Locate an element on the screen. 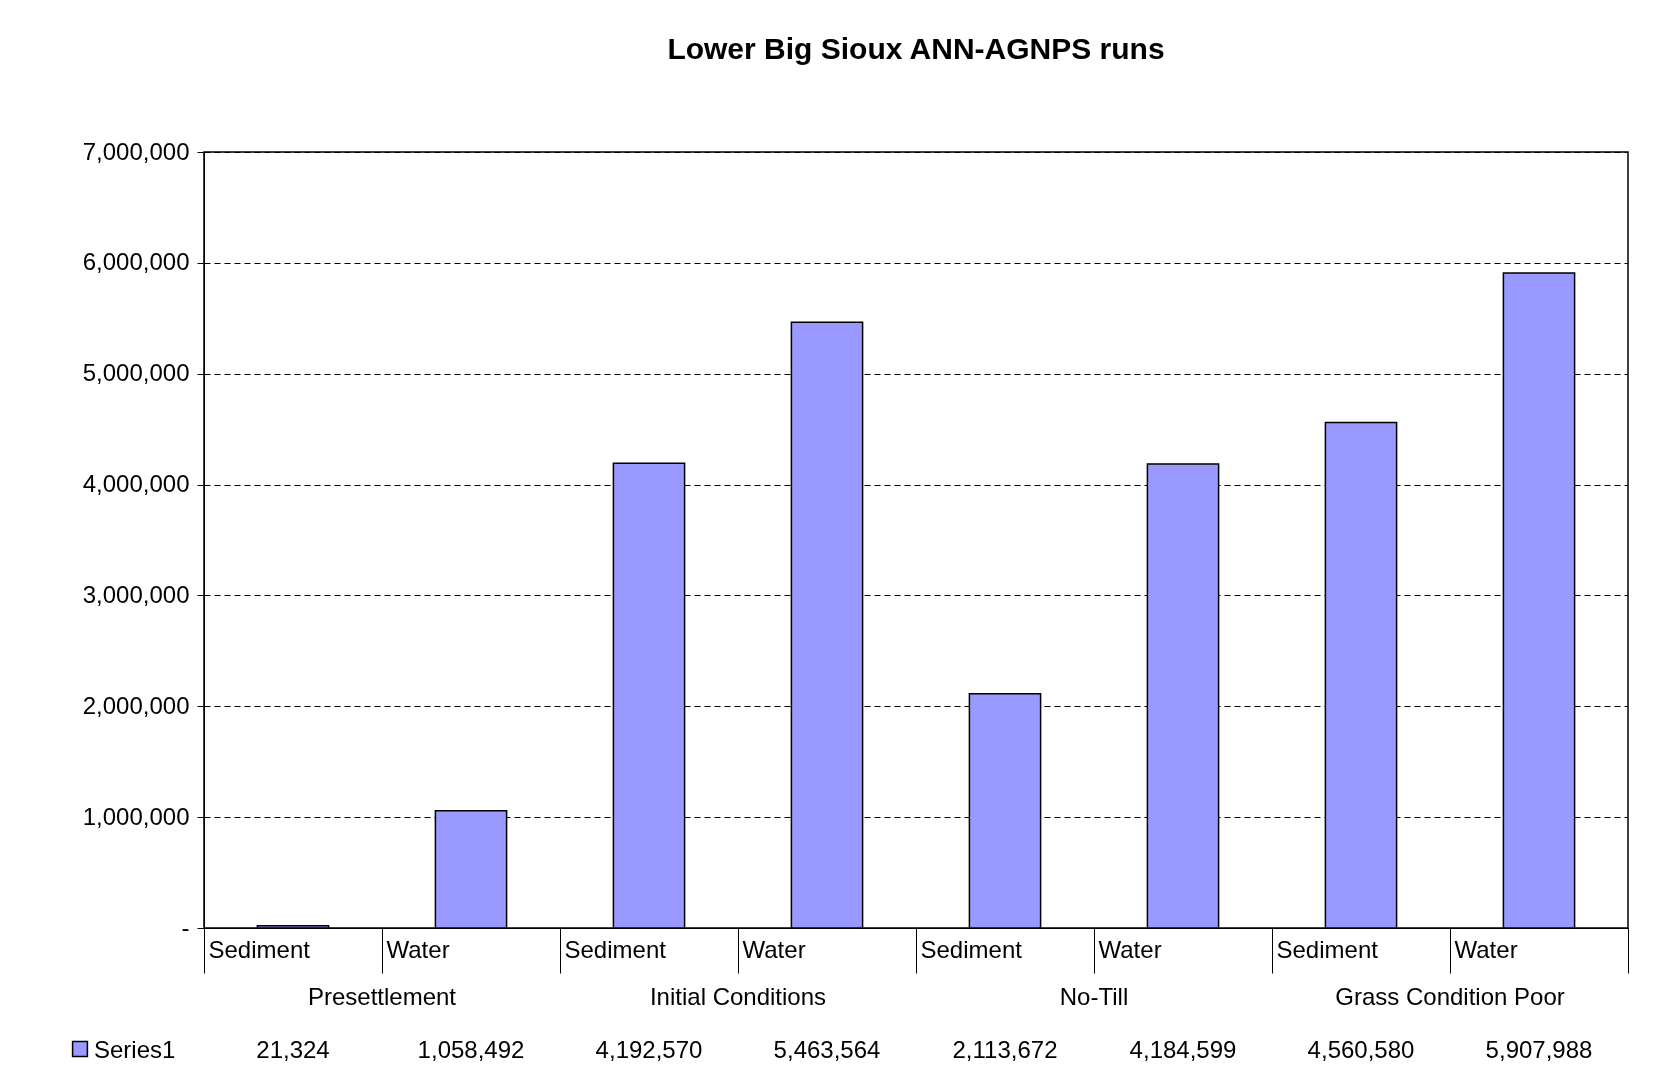 This screenshot has height=1086, width=1657. text: Grass Condition Poor is located at coordinates (1450, 996).